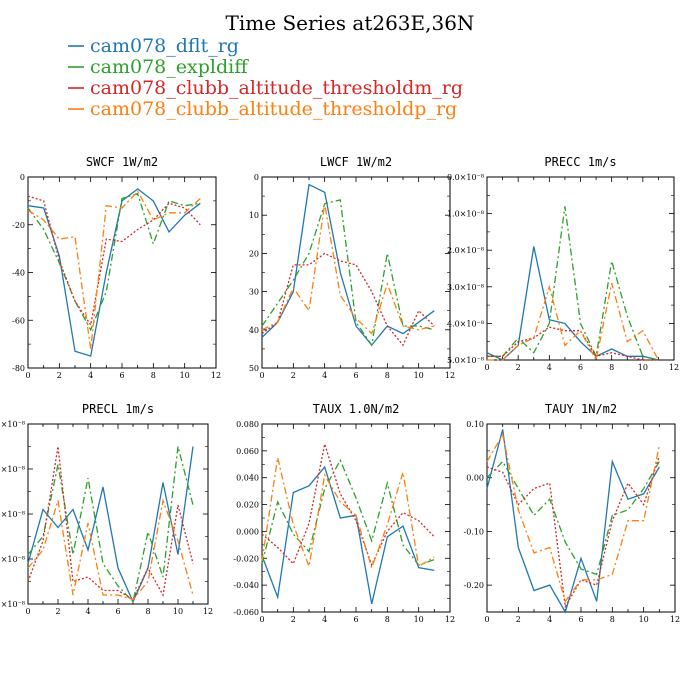 This screenshot has height=700, width=700. What do you see at coordinates (475, 478) in the screenshot?
I see `y-tick-label: 0.00` at bounding box center [475, 478].